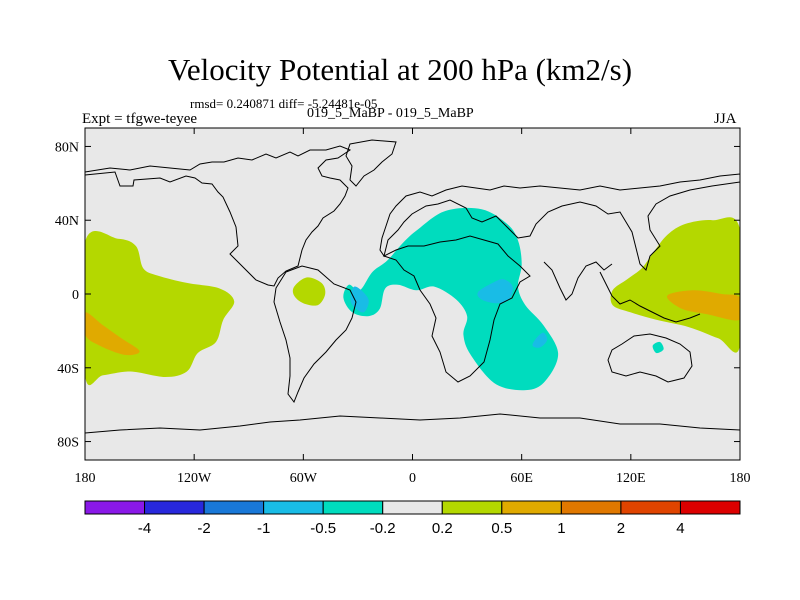 The width and height of the screenshot is (800, 600). What do you see at coordinates (144, 528) in the screenshot?
I see `colorbar-label: -4` at bounding box center [144, 528].